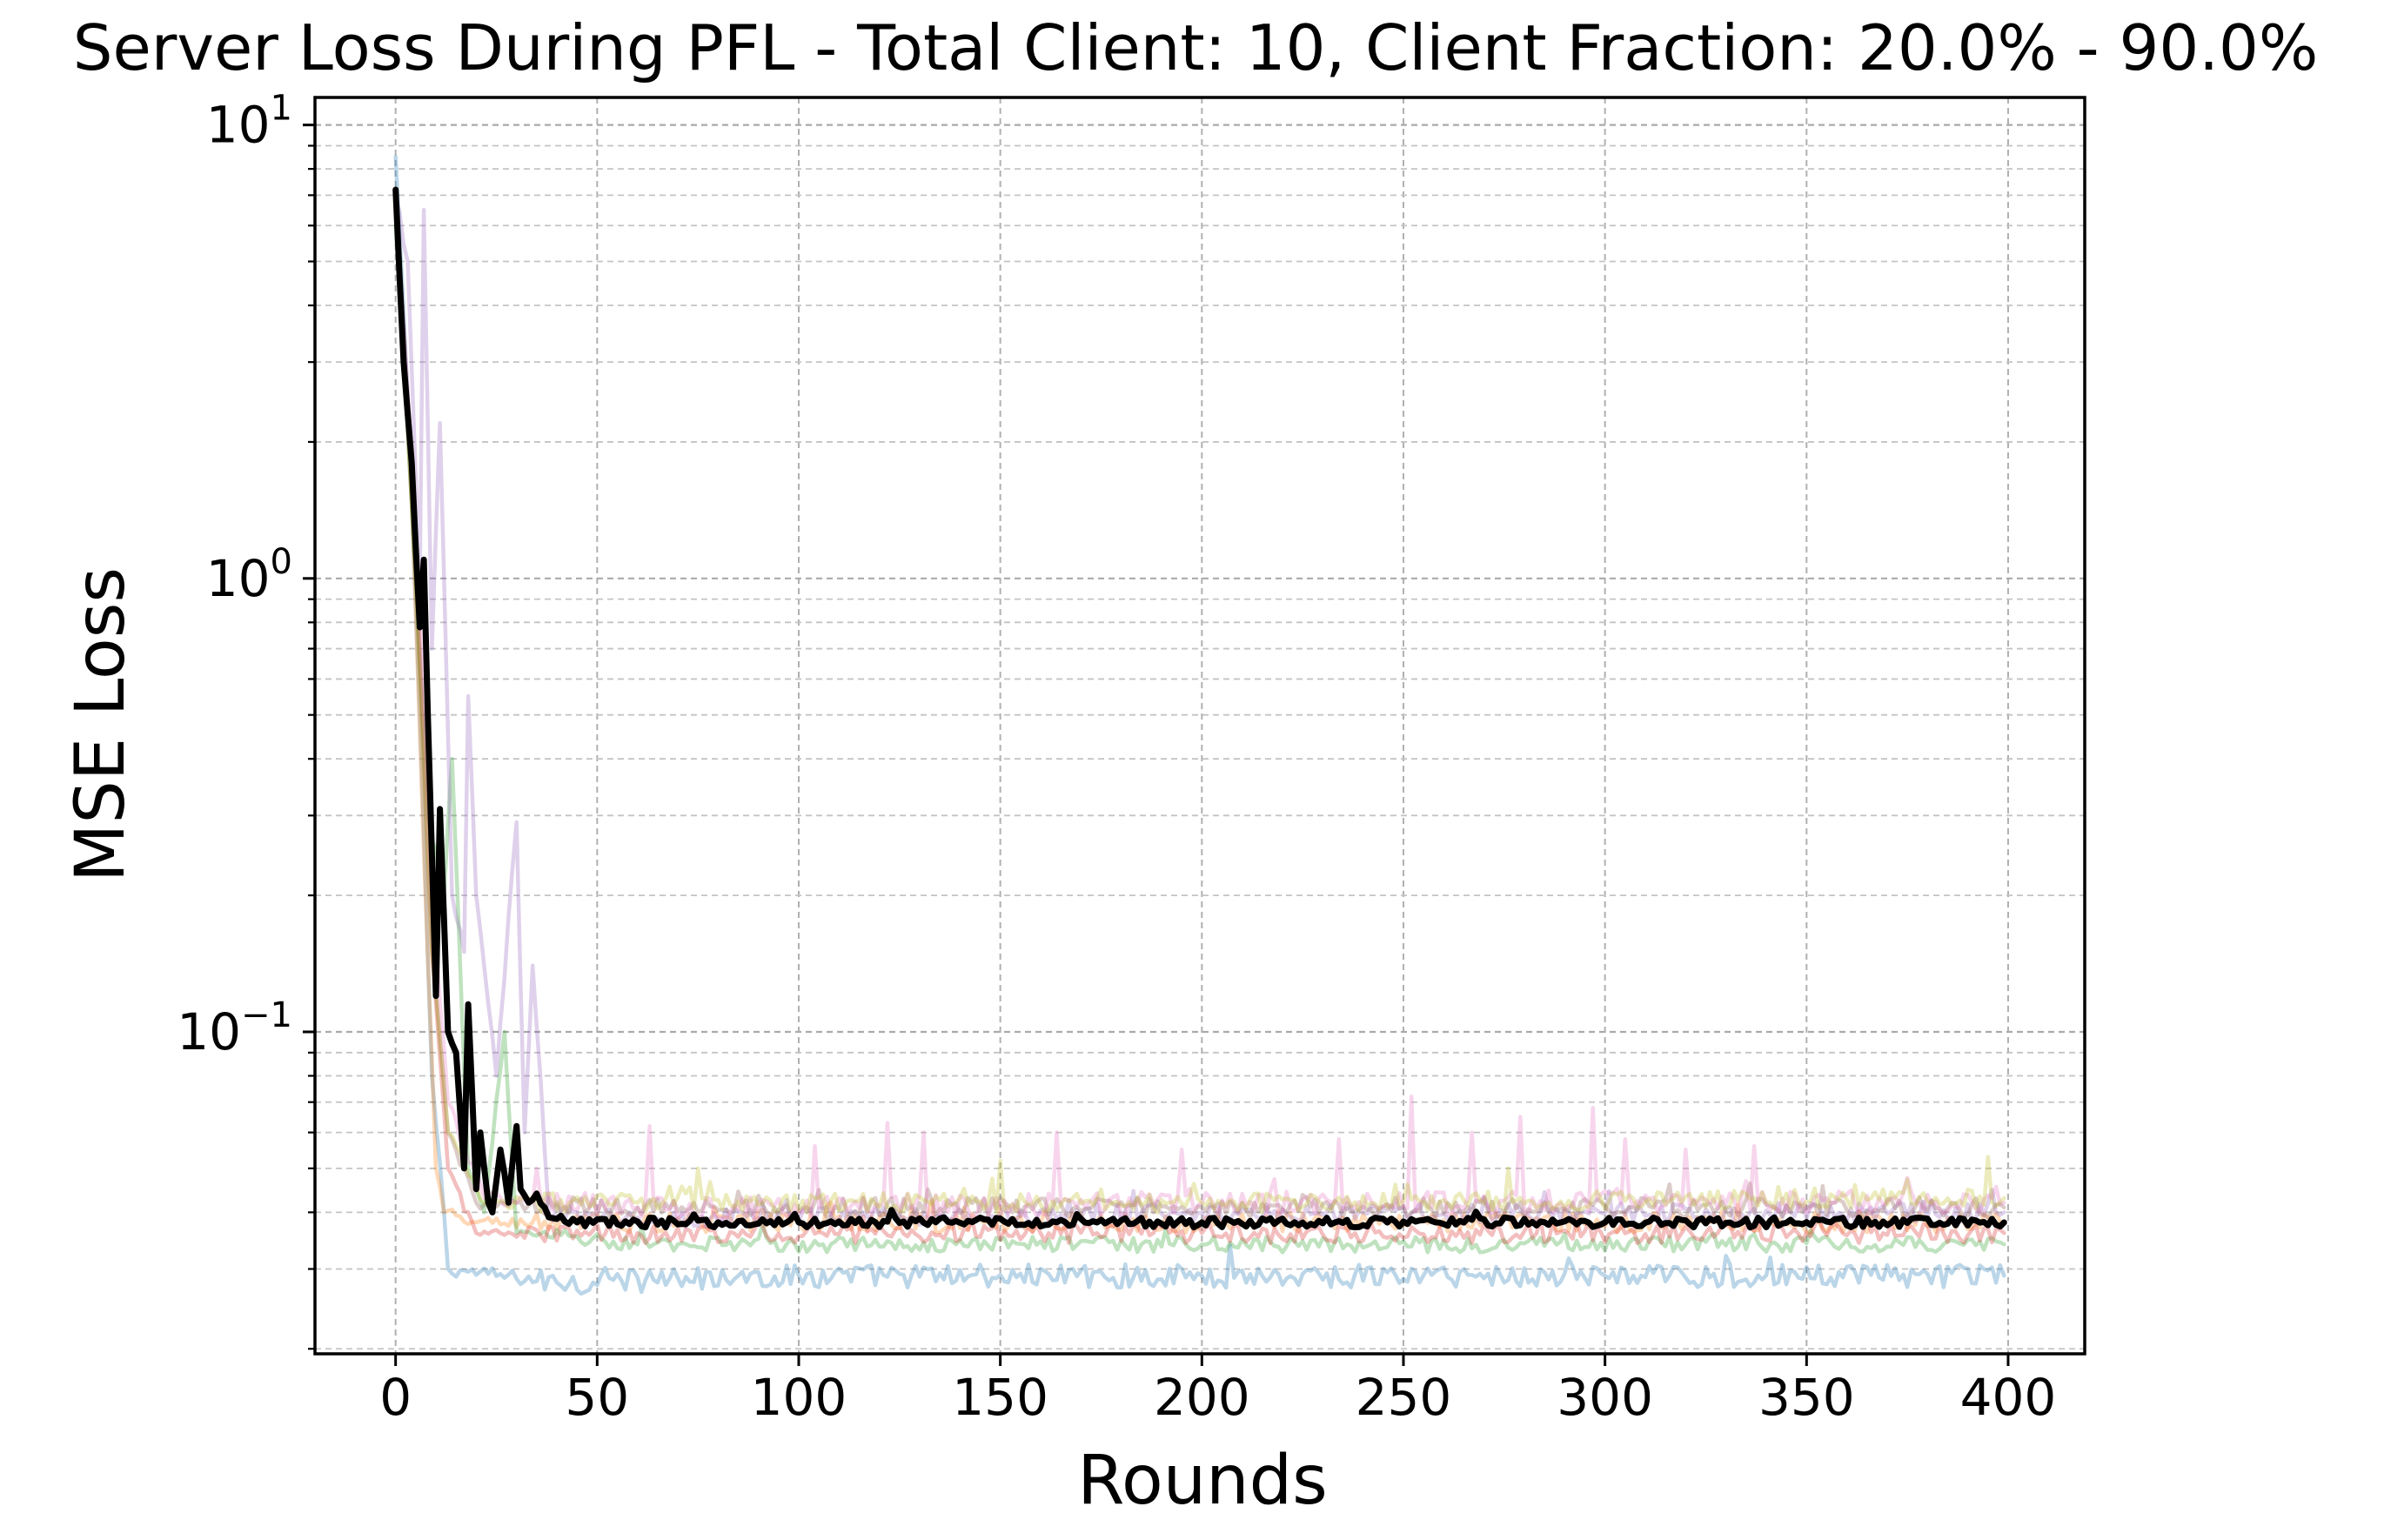  I want to click on x-tick-label: 400, so click(2008, 1397).